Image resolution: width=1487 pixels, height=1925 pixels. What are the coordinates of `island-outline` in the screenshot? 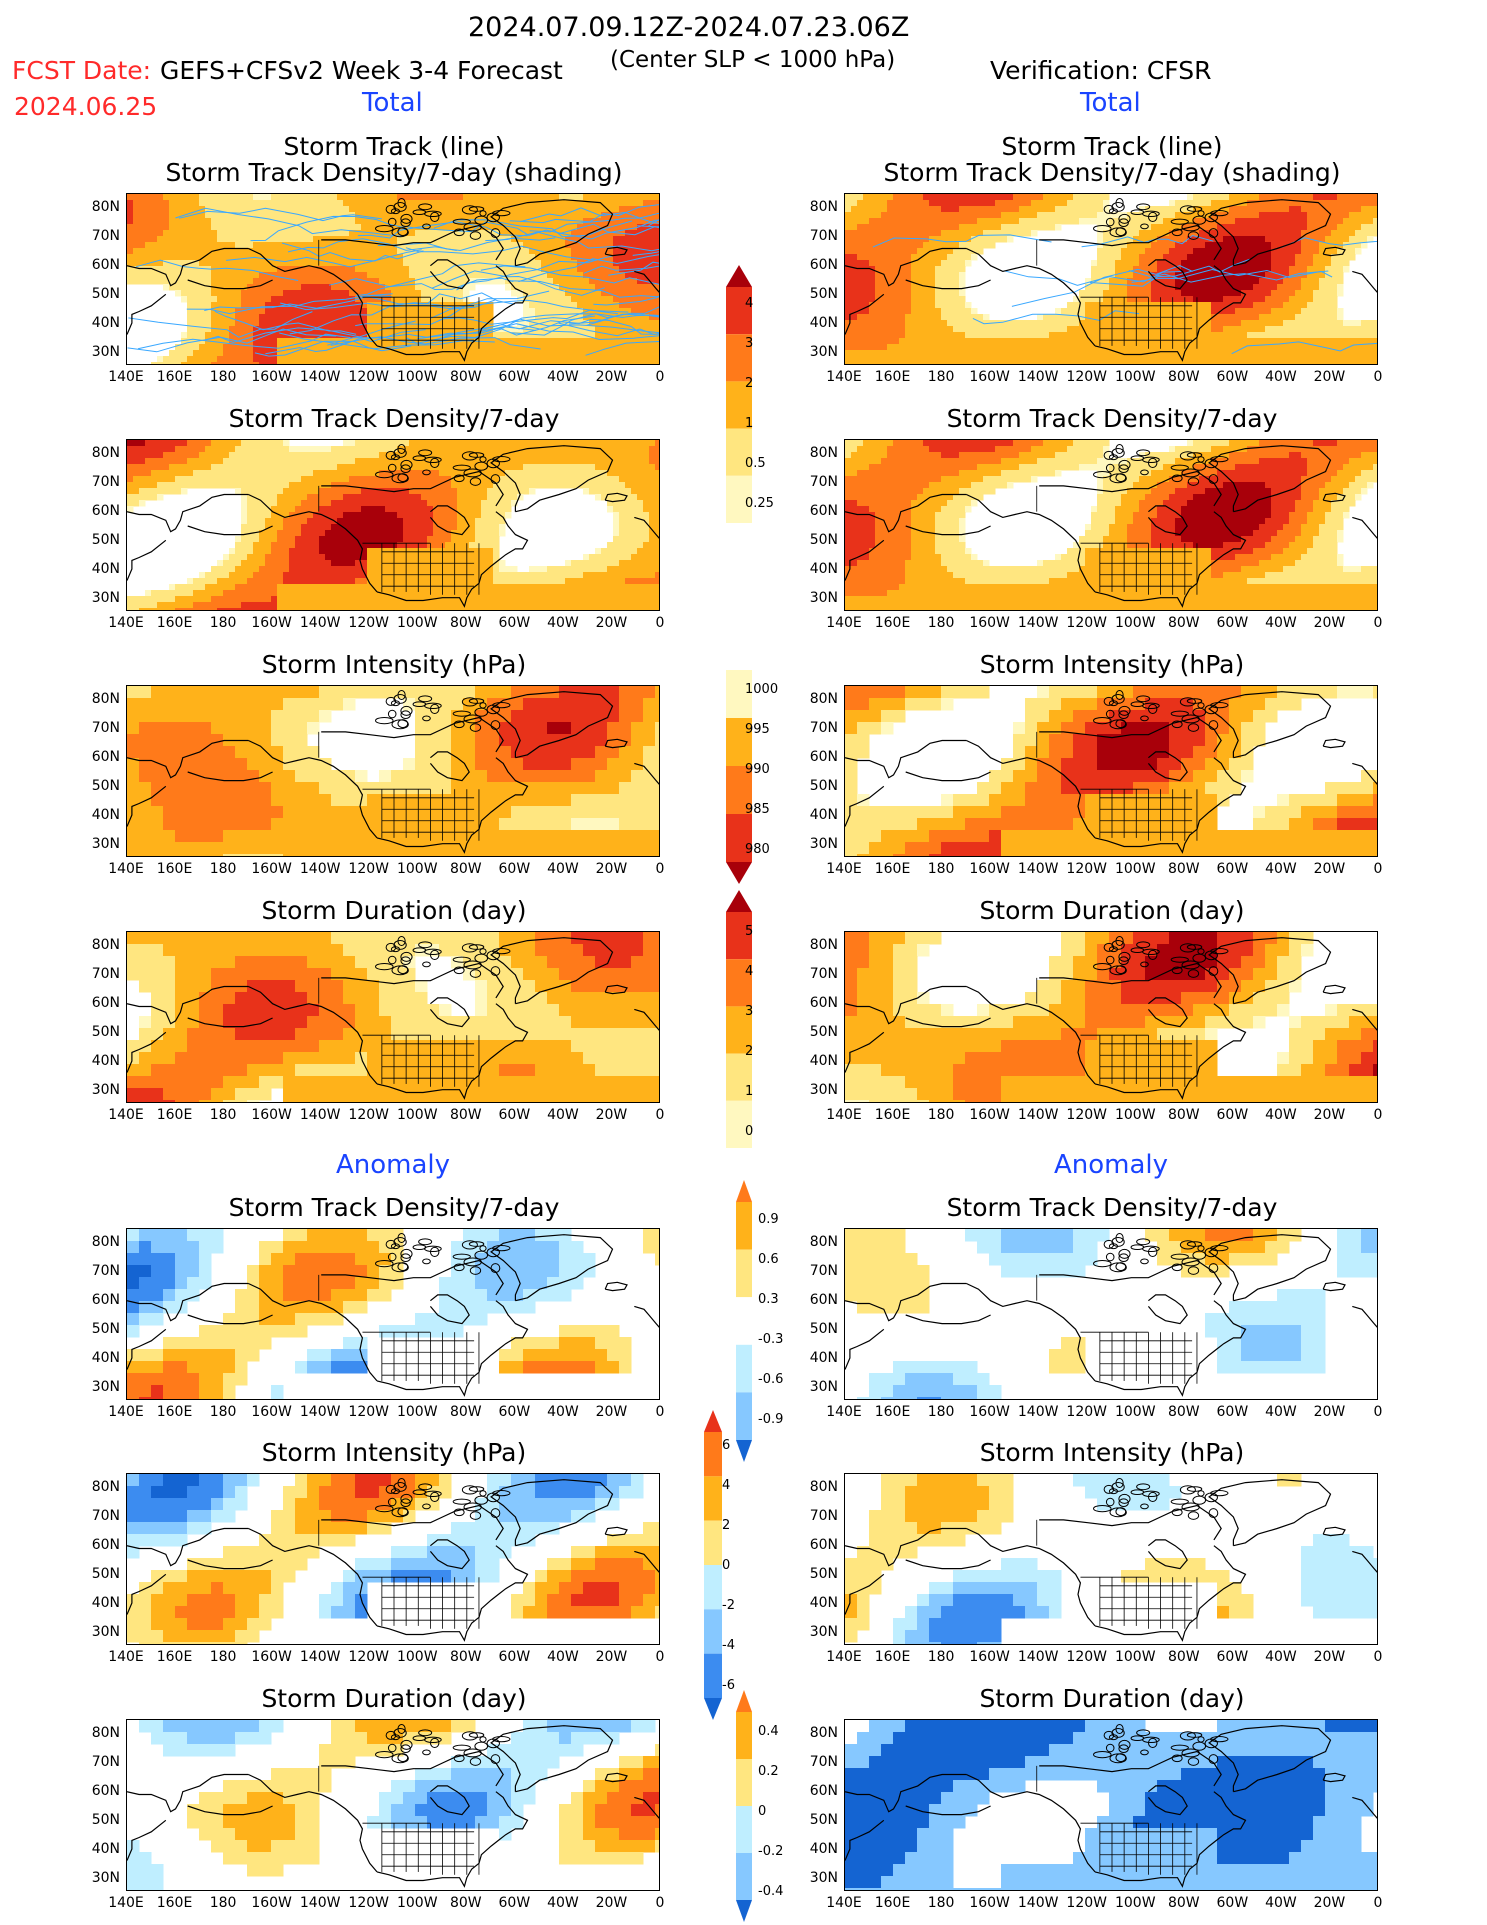 It's located at (419, 212).